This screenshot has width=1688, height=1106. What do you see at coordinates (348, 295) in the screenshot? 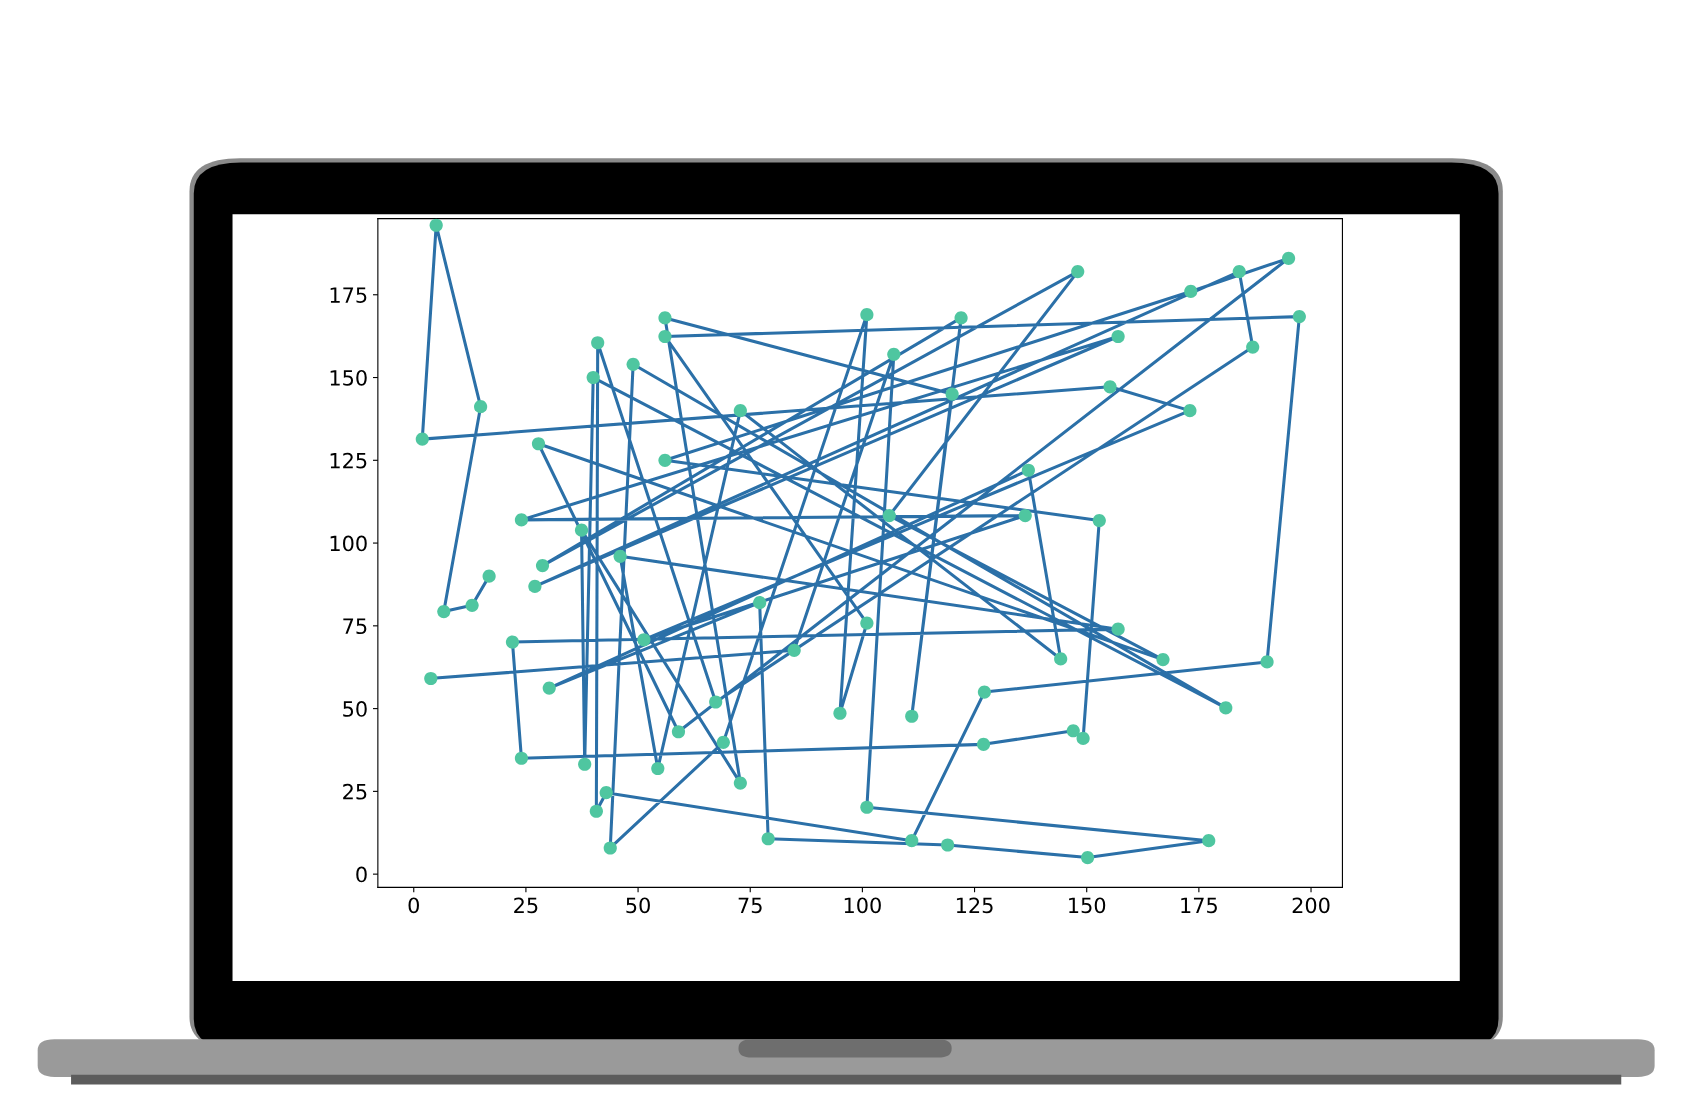
I see `y-tick-label: 175` at bounding box center [348, 295].